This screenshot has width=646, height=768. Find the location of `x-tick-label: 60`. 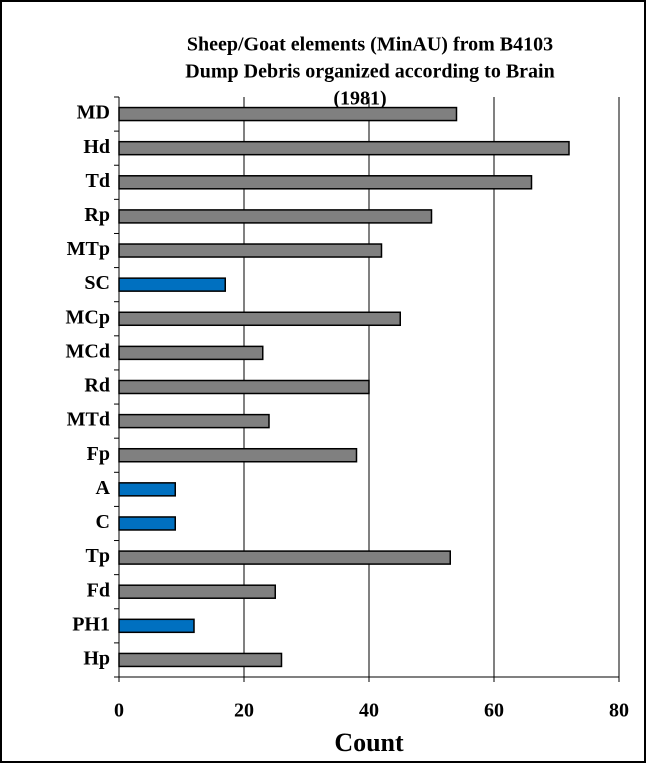

x-tick-label: 60 is located at coordinates (494, 711).